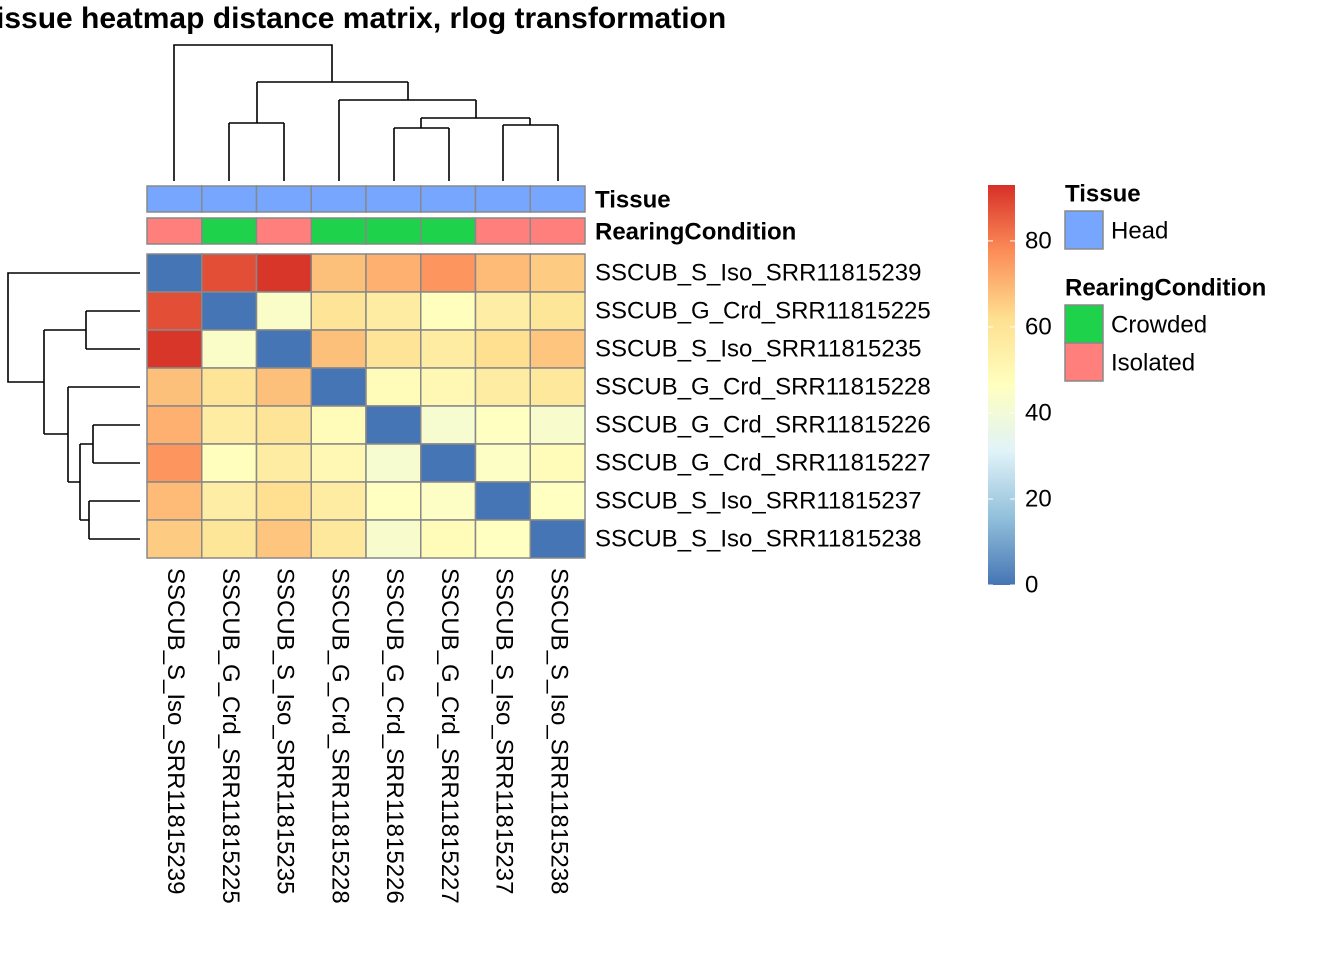 The image size is (1344, 960). I want to click on column-label: SSCUB_G_Crd_SRR11815226, so click(394, 736).